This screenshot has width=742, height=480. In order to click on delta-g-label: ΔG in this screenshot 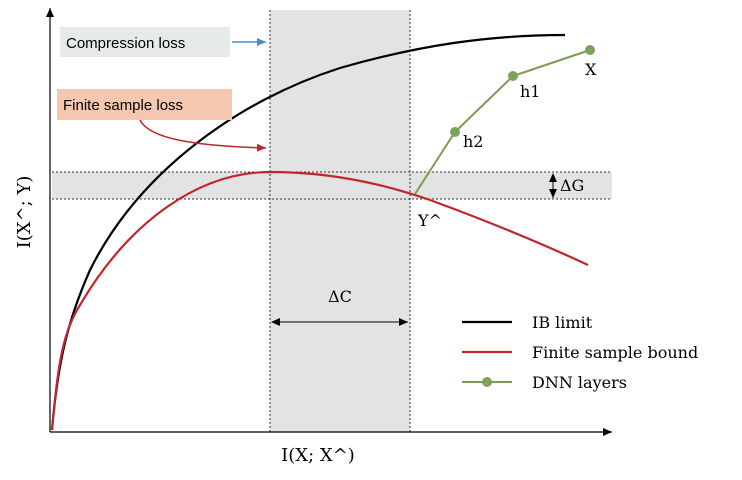, I will do `click(572, 185)`.